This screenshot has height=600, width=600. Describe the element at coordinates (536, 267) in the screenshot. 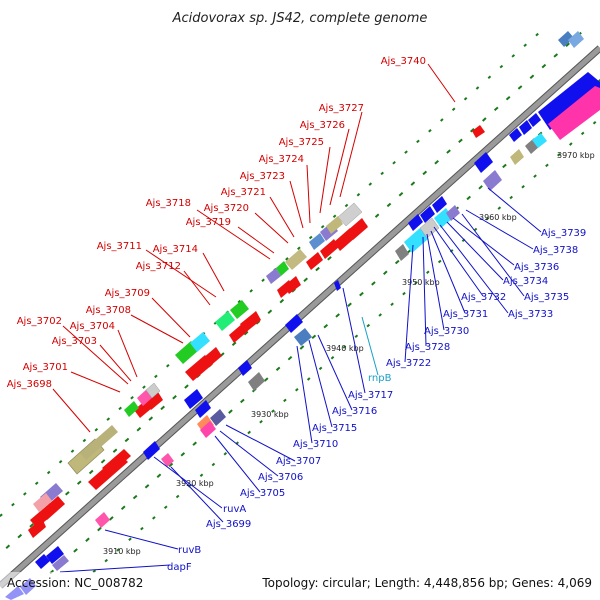

I see `gene-label: Ajs_3736` at that location.